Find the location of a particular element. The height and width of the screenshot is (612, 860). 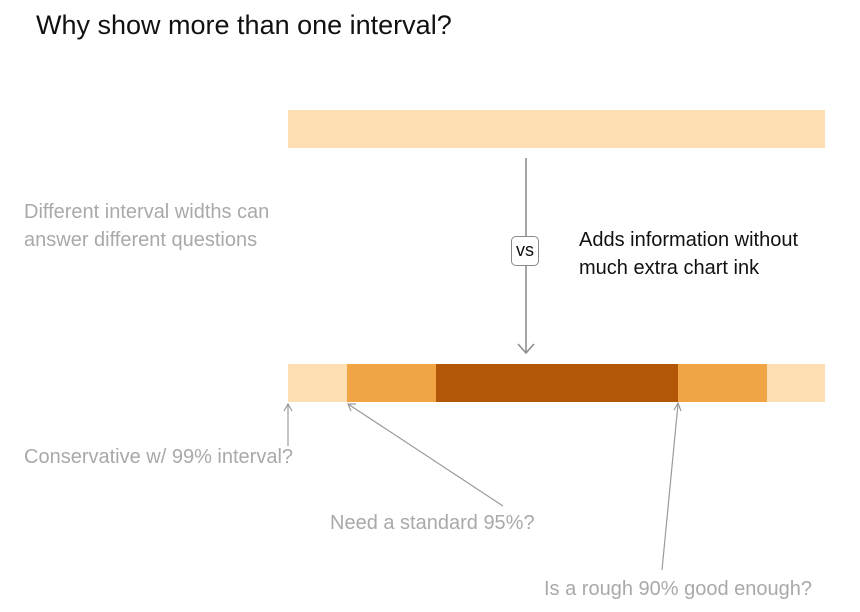

right-note-line1: Adds information without is located at coordinates (689, 240).